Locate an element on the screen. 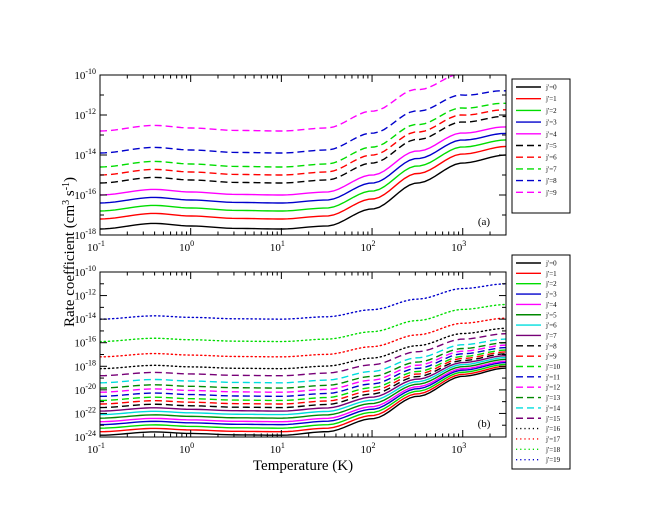  panel-label: (a) is located at coordinates (484, 222).